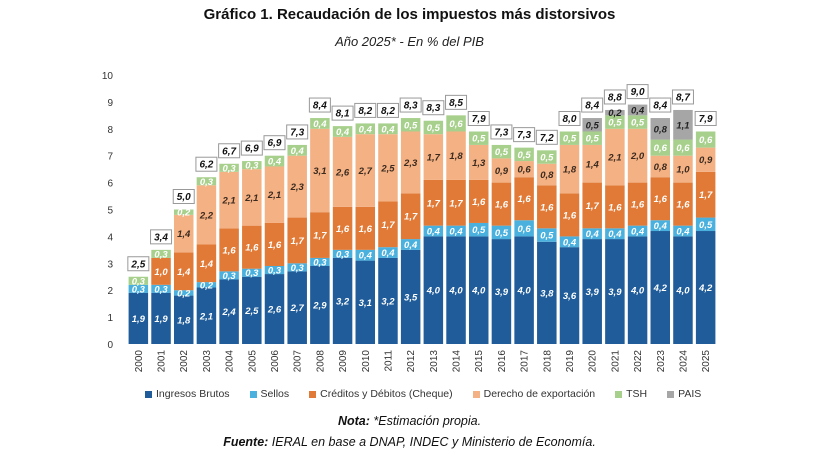 The width and height of the screenshot is (819, 460). Describe the element at coordinates (706, 119) in the screenshot. I see `total-label: 7,9` at that location.